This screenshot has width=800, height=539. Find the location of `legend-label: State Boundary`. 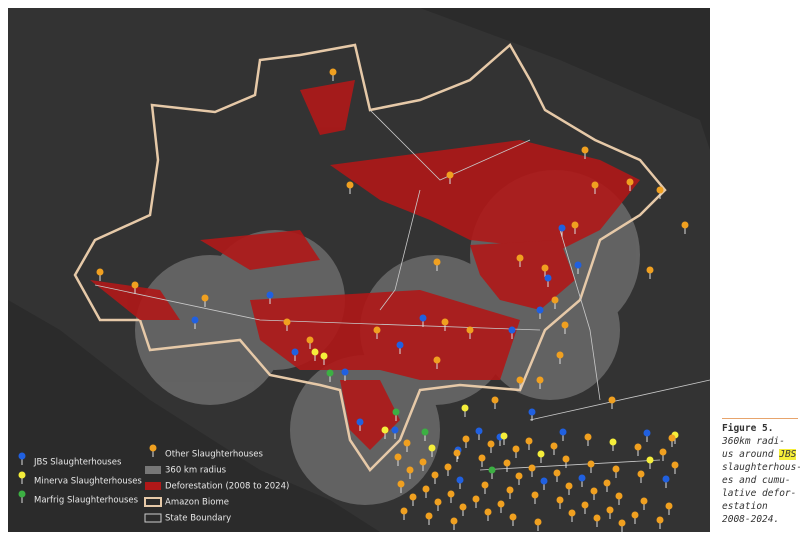

legend-label: State Boundary is located at coordinates (198, 519).